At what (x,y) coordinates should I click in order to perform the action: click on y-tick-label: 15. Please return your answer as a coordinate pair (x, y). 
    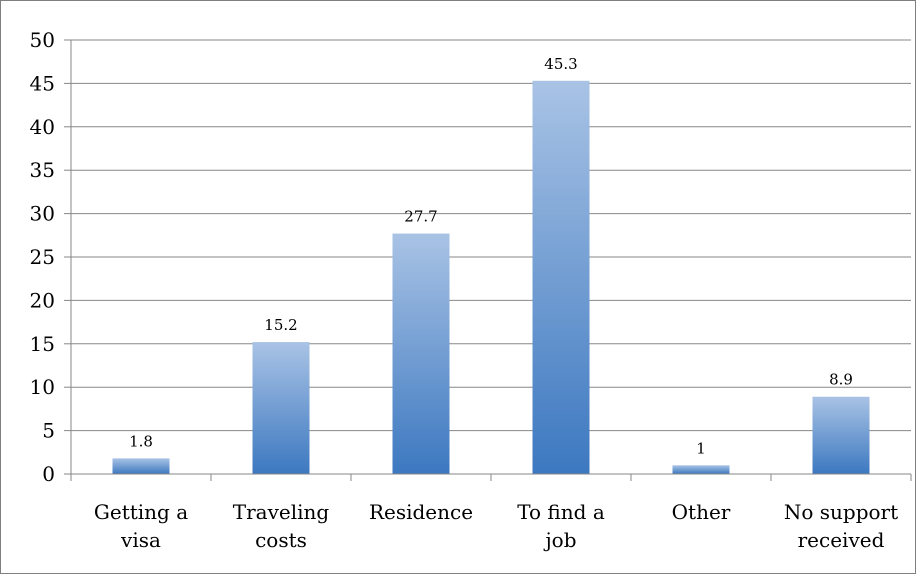
    Looking at the image, I should click on (42, 344).